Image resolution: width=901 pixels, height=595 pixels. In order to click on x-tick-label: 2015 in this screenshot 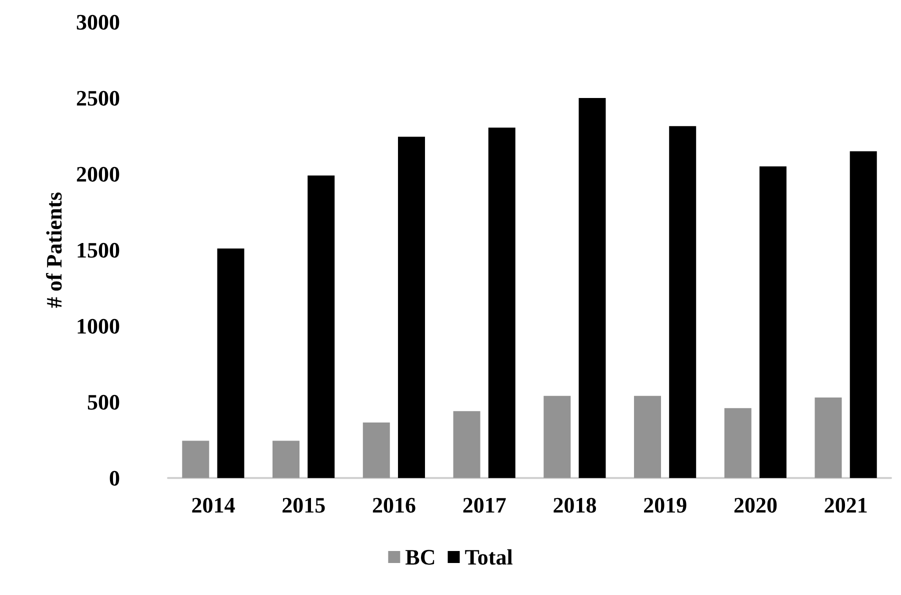, I will do `click(304, 505)`.